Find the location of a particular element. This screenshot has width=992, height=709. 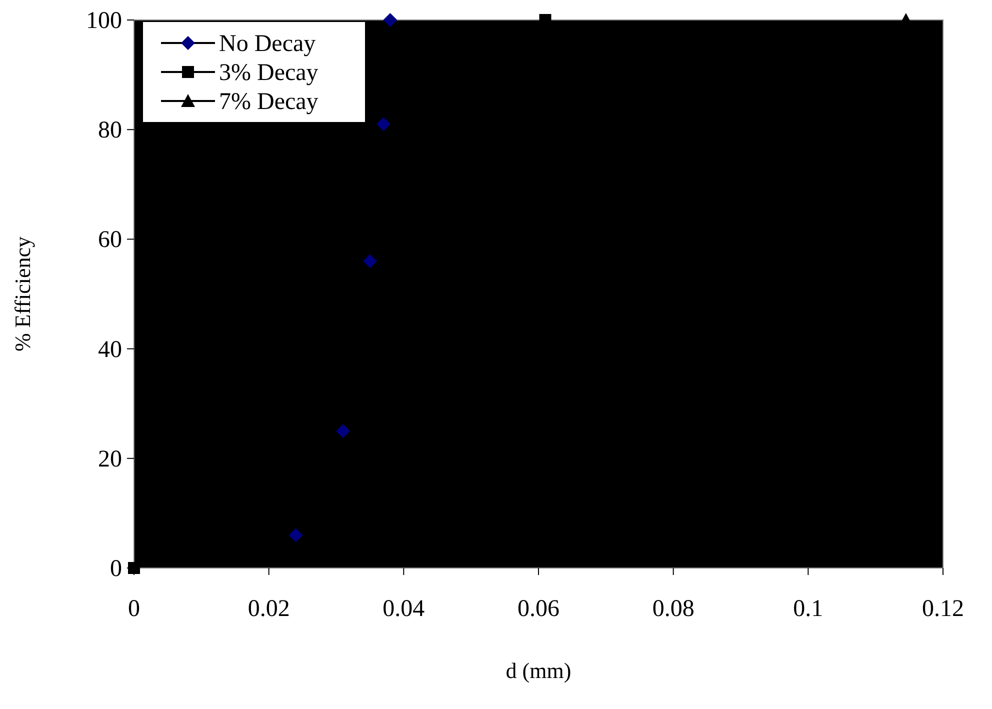

x-tick-label: 0.06 is located at coordinates (539, 609).